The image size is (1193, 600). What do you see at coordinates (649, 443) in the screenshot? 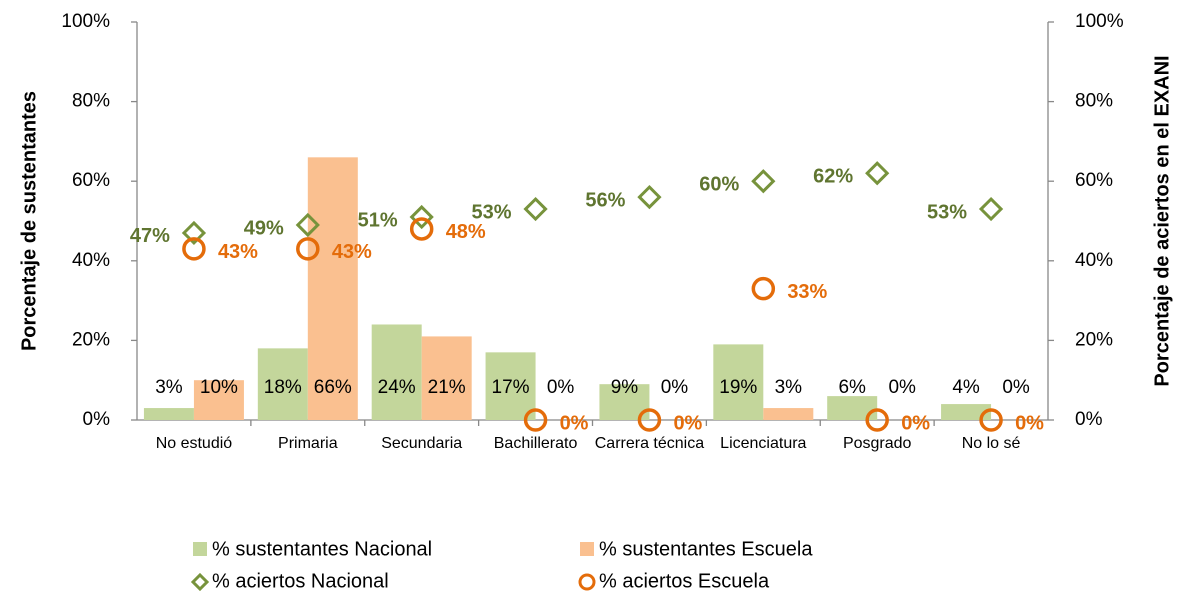
I see `x-tick-label: Carrera técnica` at bounding box center [649, 443].